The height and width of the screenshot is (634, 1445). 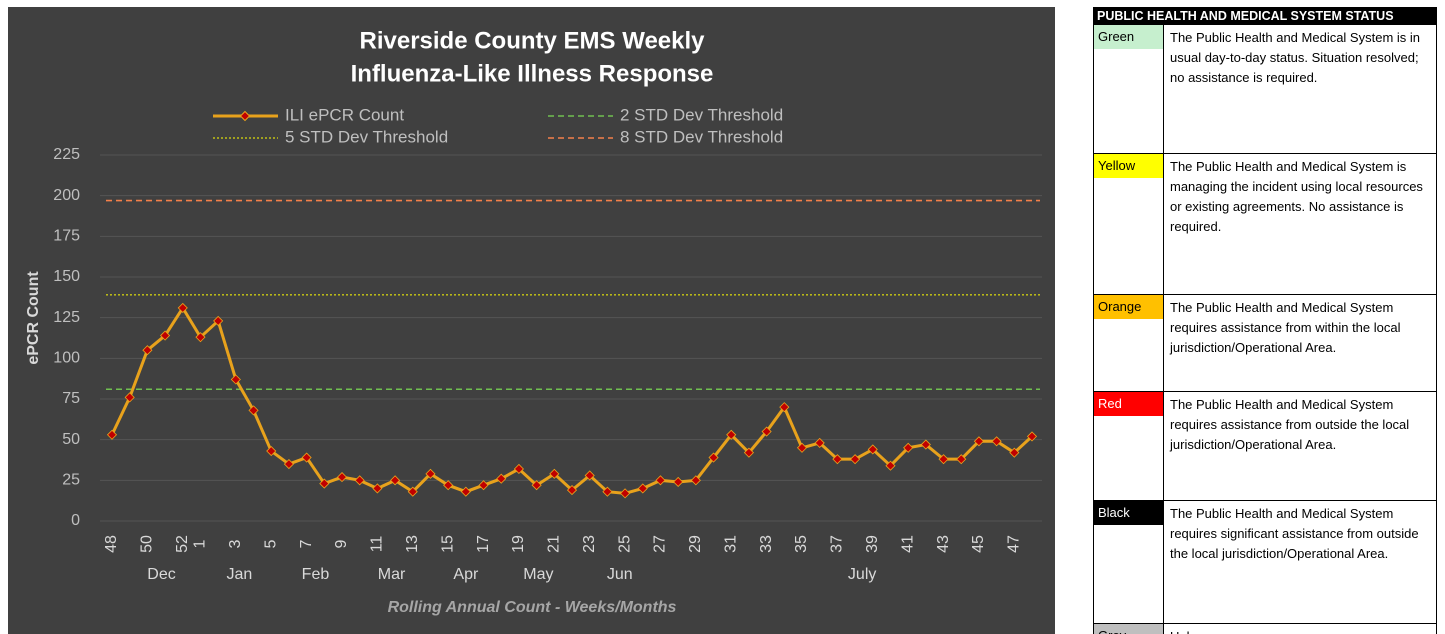 I want to click on y-tick-label: 225, so click(x=66, y=154).